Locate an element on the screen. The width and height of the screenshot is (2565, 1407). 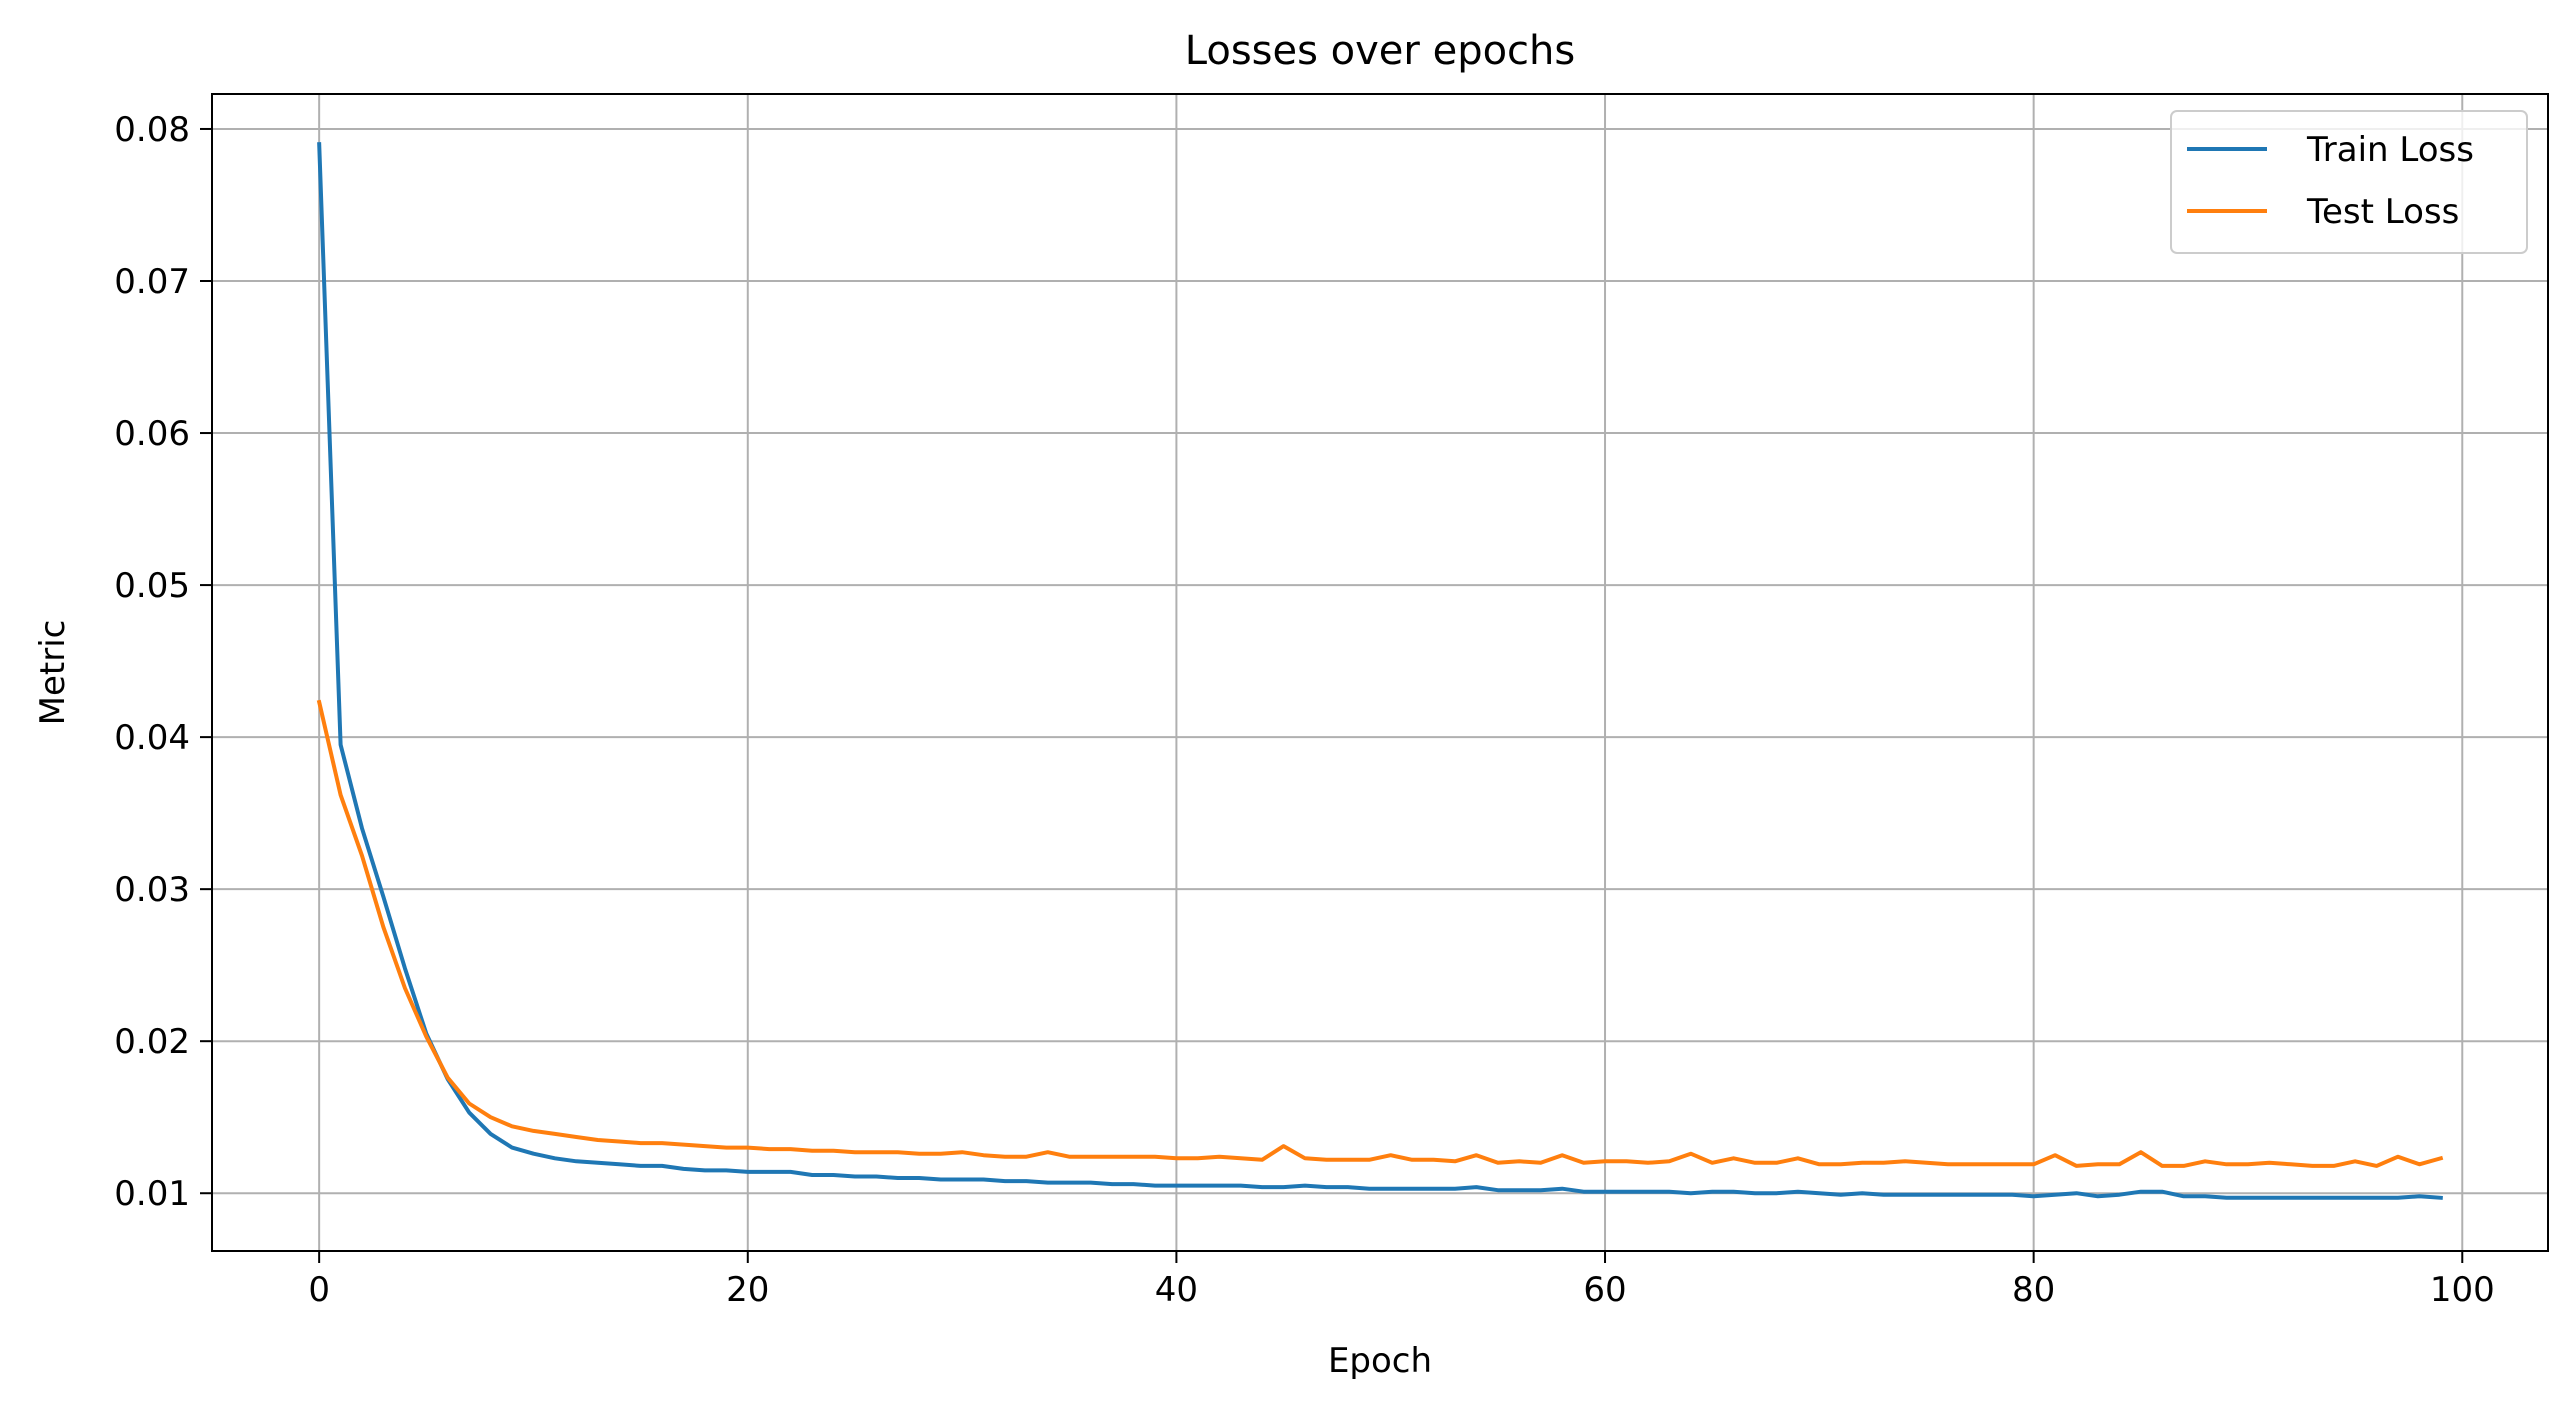
y-tick-label: 0.04 is located at coordinates (152, 738).